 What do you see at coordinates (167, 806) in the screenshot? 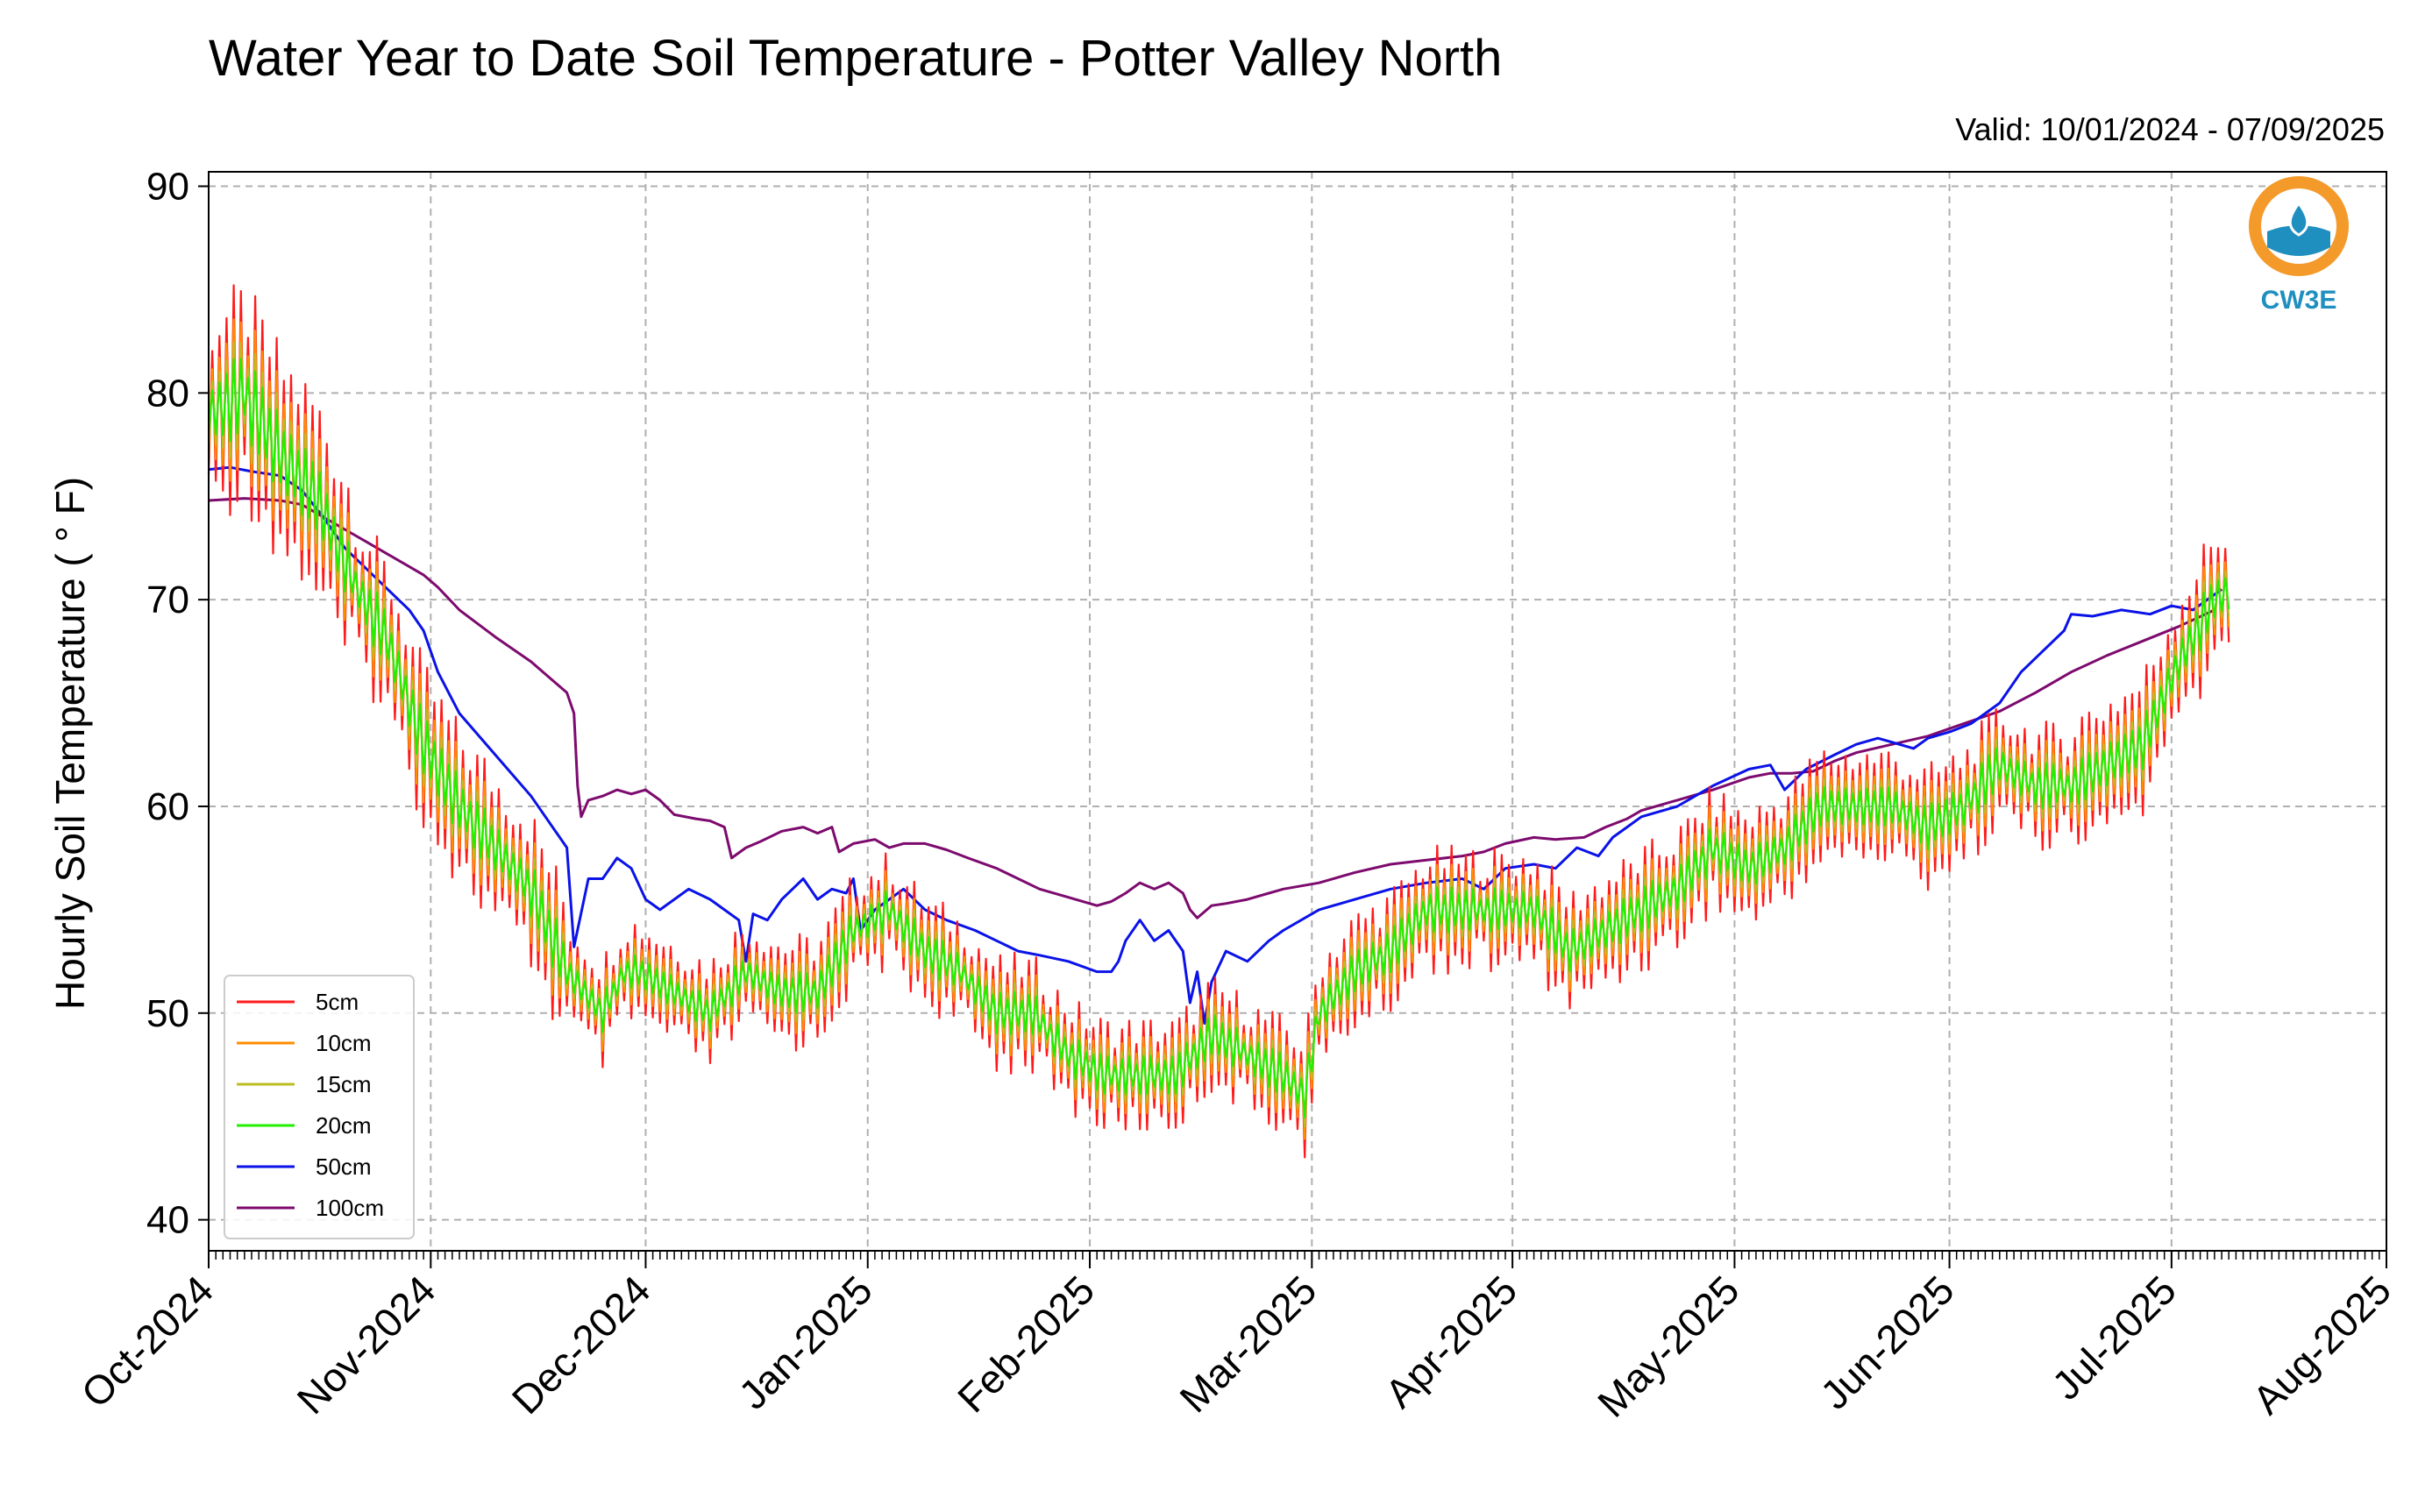
I see `y-tick-label: 60` at bounding box center [167, 806].